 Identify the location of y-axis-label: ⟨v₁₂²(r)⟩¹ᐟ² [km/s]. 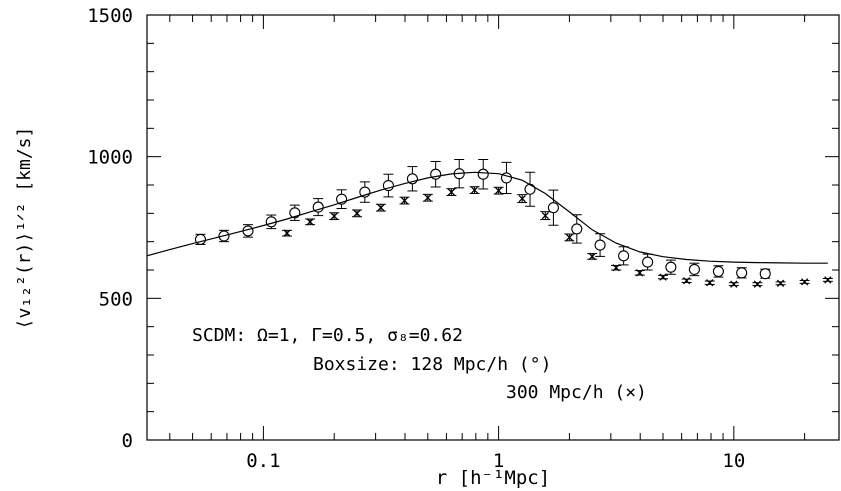
(24, 228).